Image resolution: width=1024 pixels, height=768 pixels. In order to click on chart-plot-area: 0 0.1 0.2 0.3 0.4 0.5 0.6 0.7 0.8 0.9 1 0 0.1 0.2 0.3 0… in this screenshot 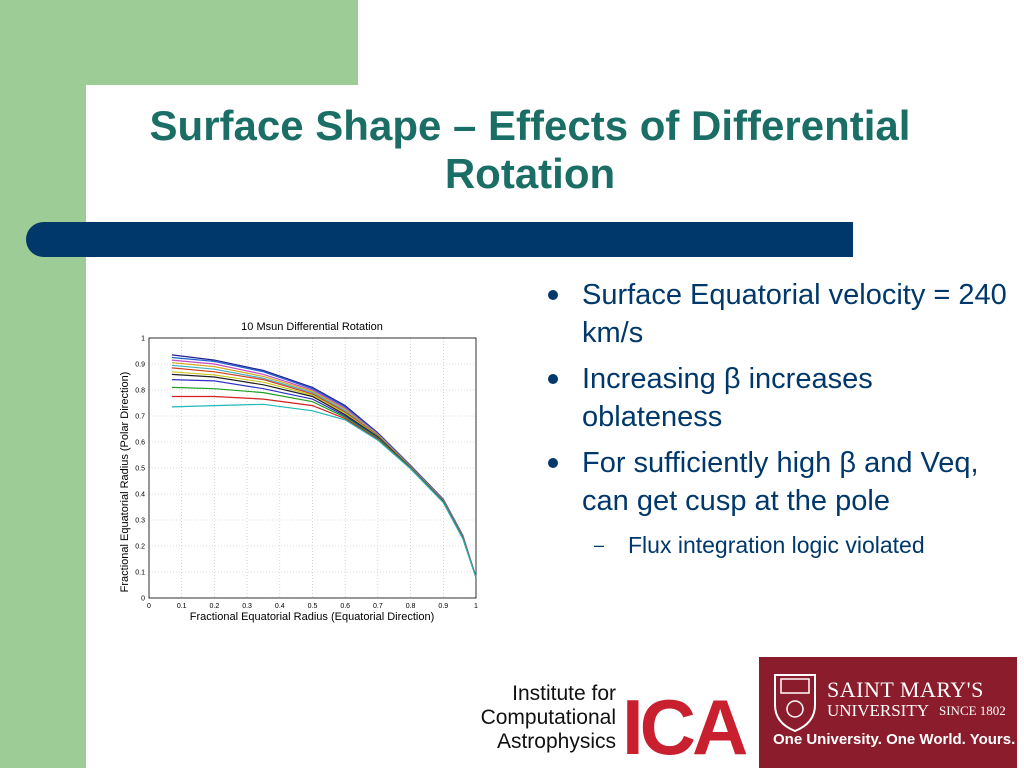, I will do `click(306, 473)`.